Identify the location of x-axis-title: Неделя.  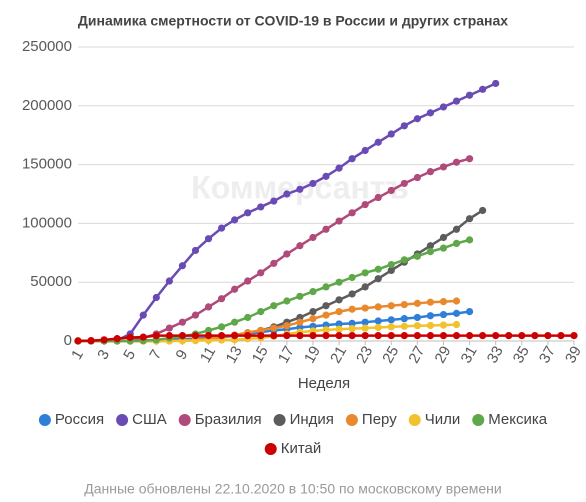
(324, 383).